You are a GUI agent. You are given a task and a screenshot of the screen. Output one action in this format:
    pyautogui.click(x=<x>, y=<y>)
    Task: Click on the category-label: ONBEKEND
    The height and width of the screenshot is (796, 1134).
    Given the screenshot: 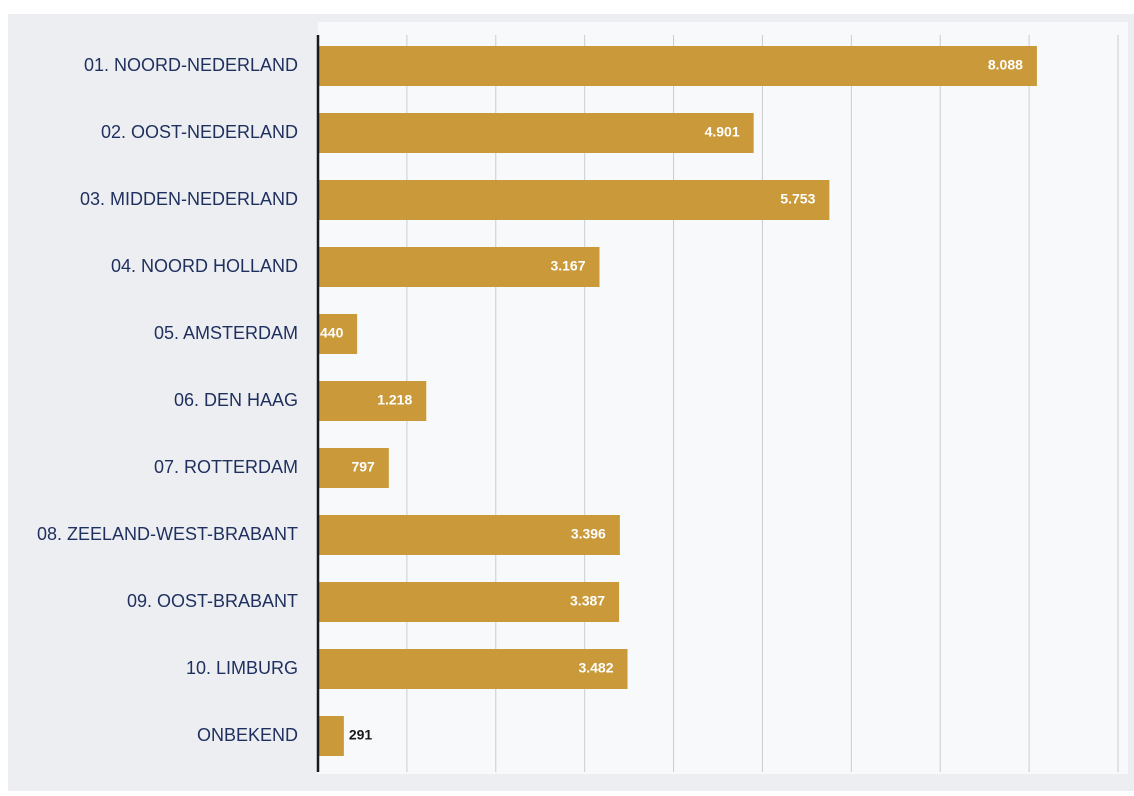 What is the action you would take?
    pyautogui.click(x=247, y=735)
    